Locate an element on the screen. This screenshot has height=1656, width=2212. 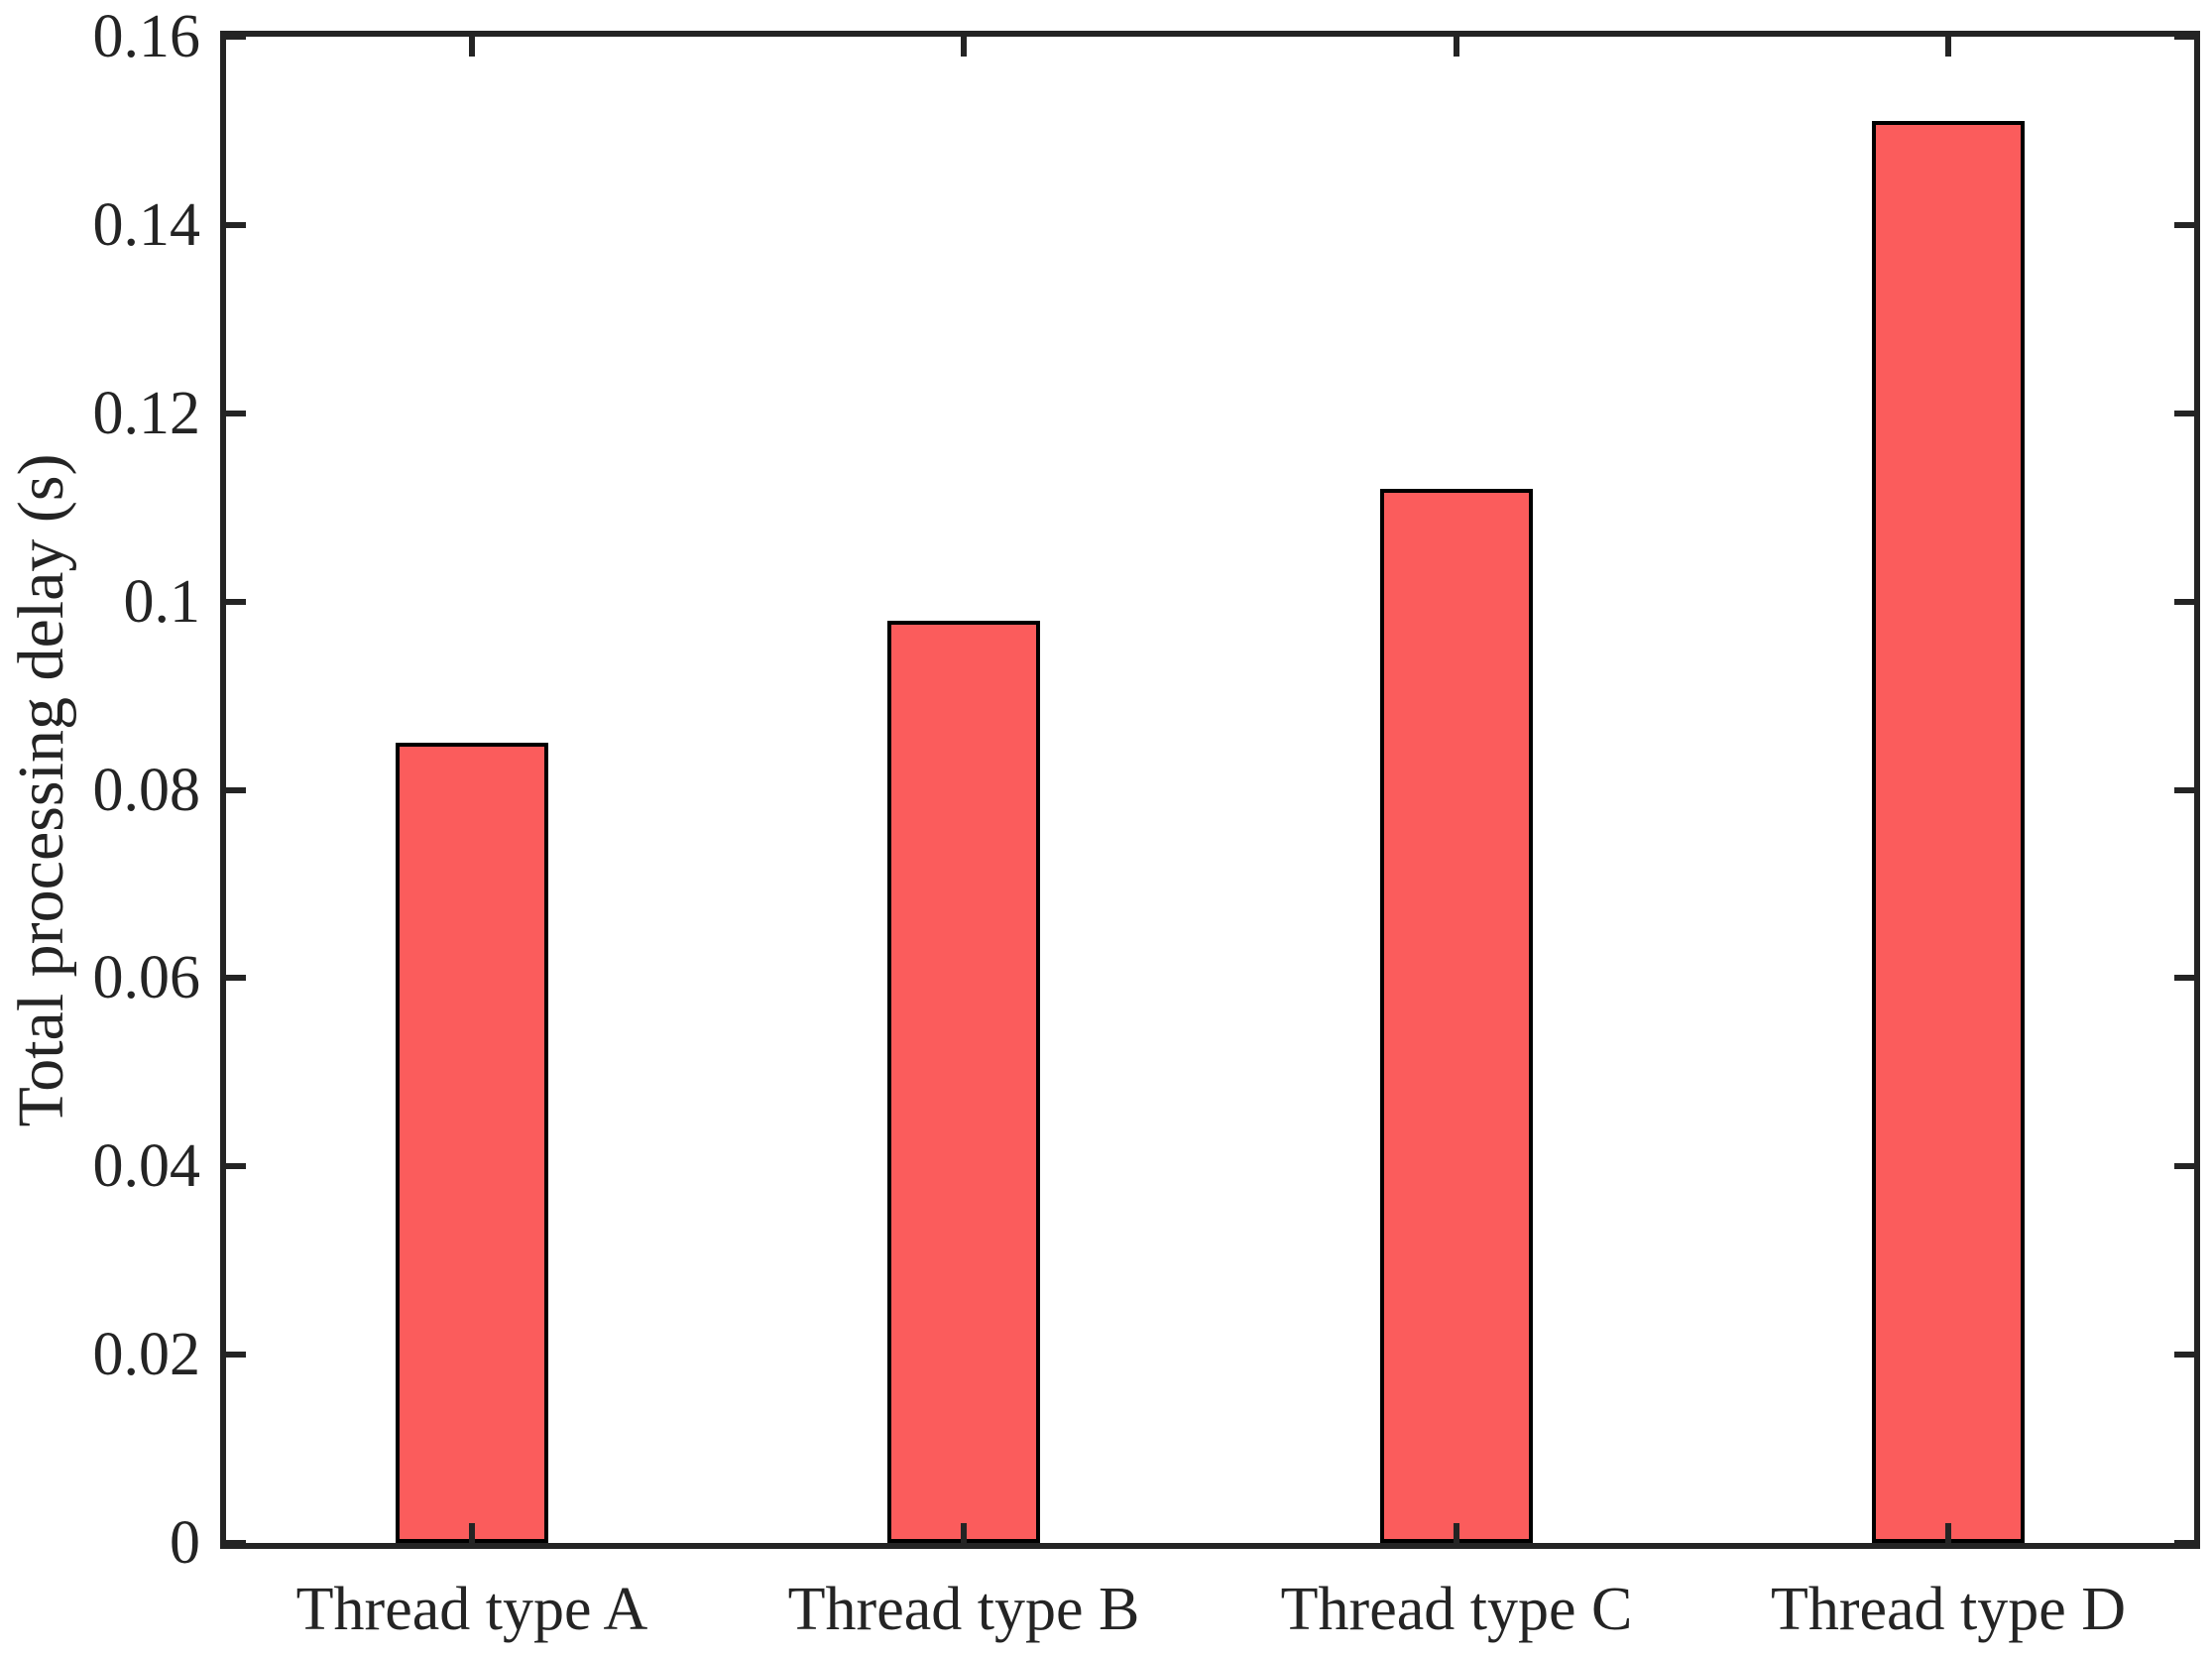
x-tick-bottom-thread-type-a is located at coordinates (472, 1533).